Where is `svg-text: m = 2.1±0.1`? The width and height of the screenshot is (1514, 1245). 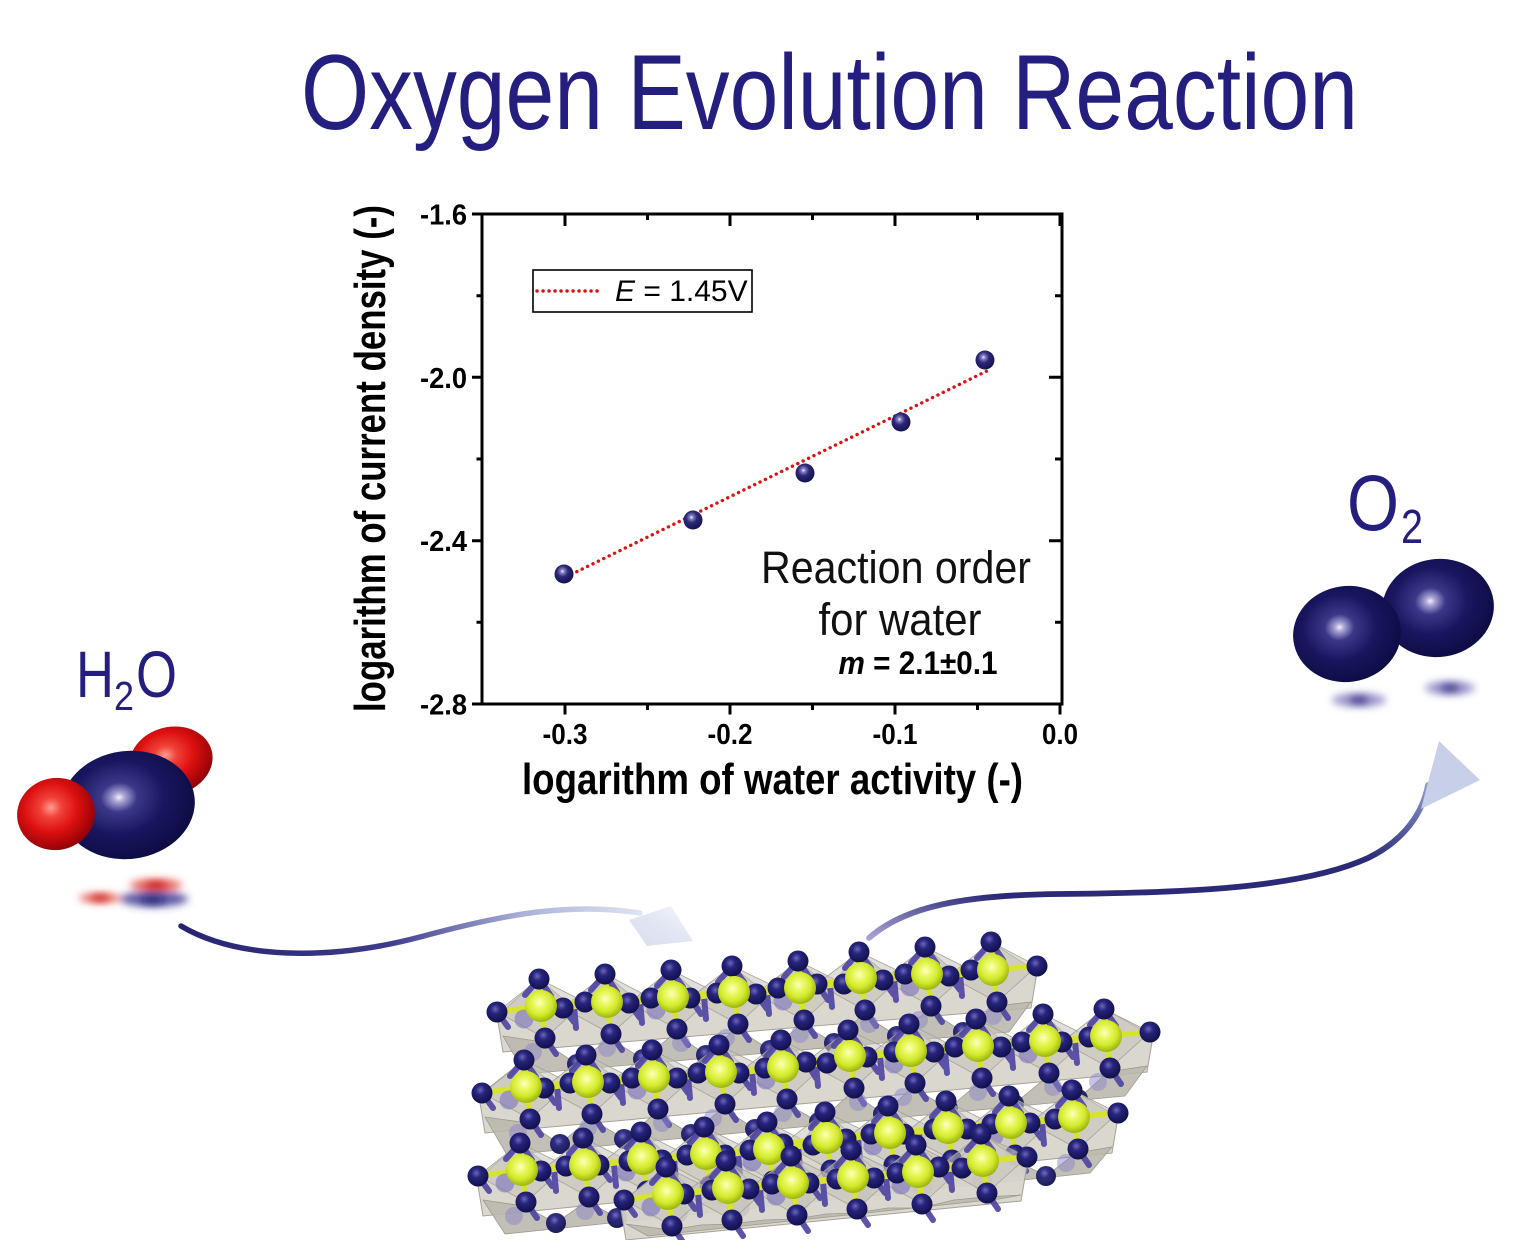
svg-text: m = 2.1±0.1 is located at coordinates (918, 663).